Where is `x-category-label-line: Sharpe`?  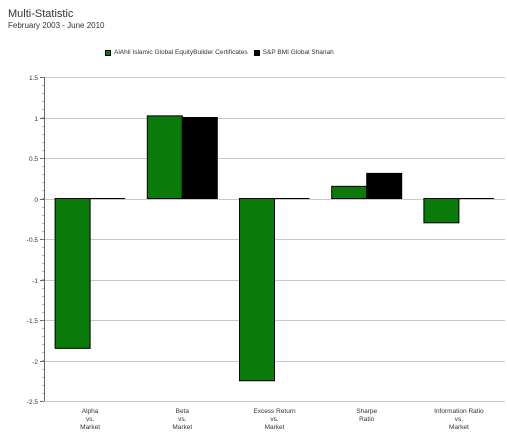
x-category-label-line: Sharpe is located at coordinates (366, 411).